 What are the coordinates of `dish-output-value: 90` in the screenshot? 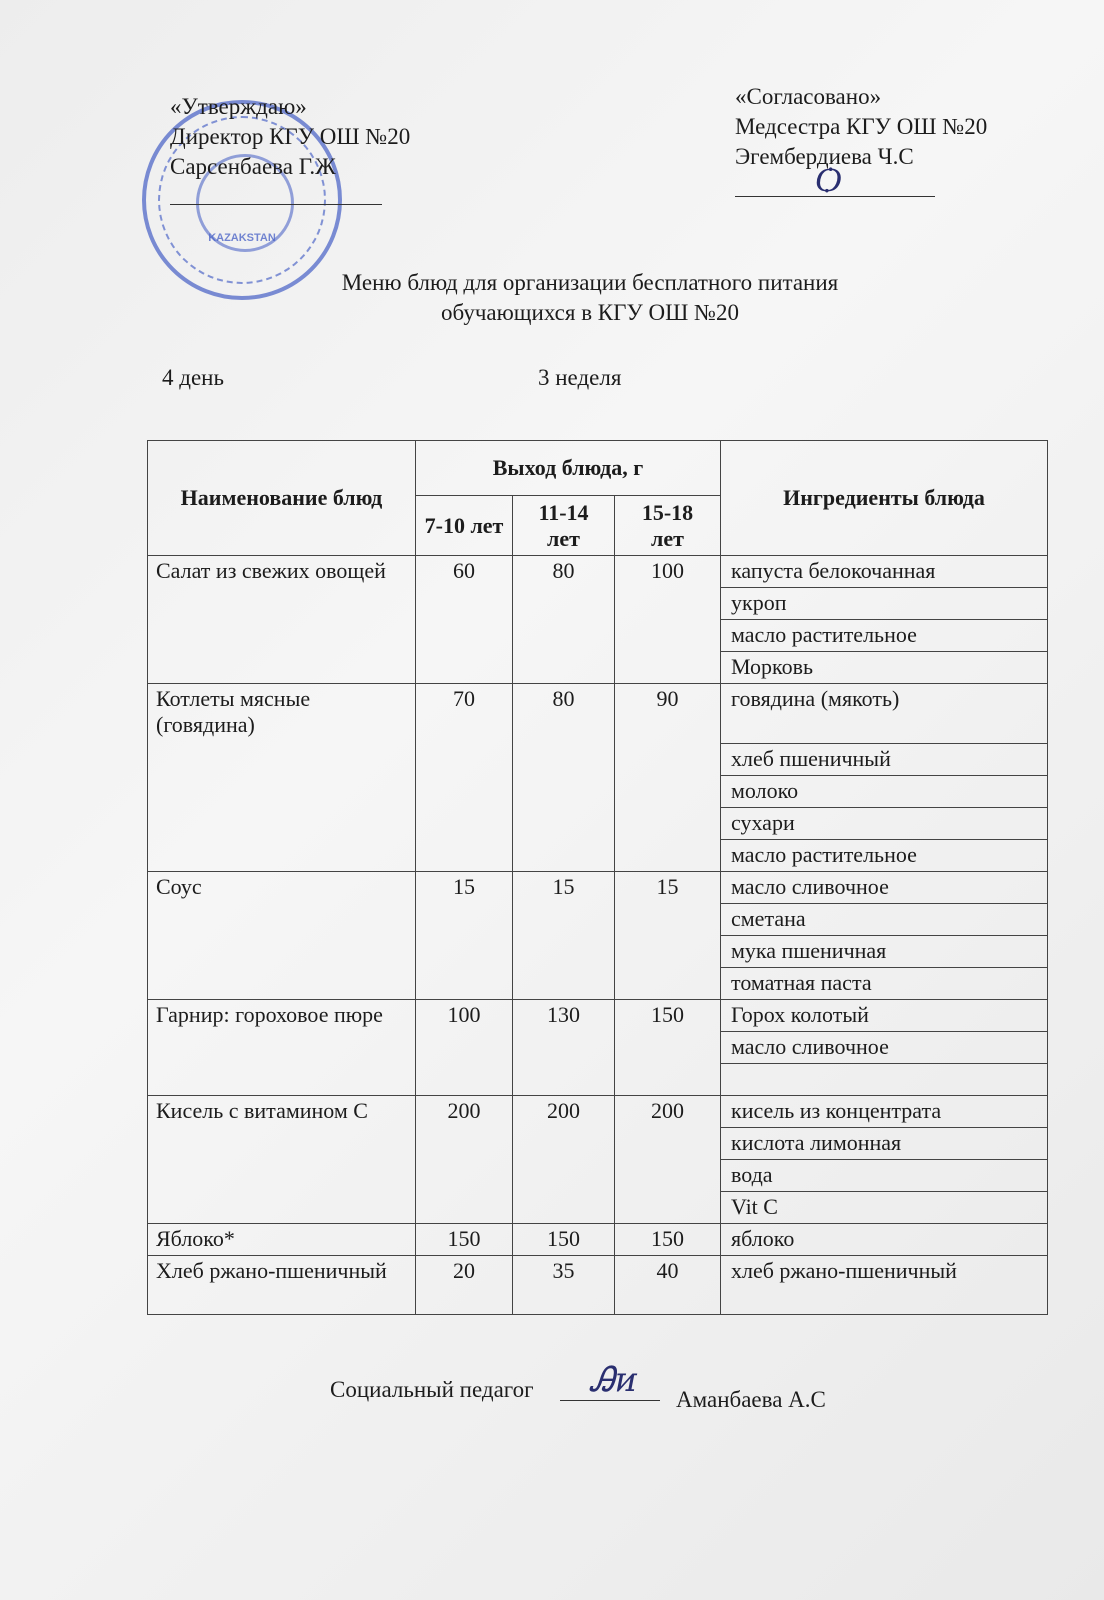 It's located at (667, 777).